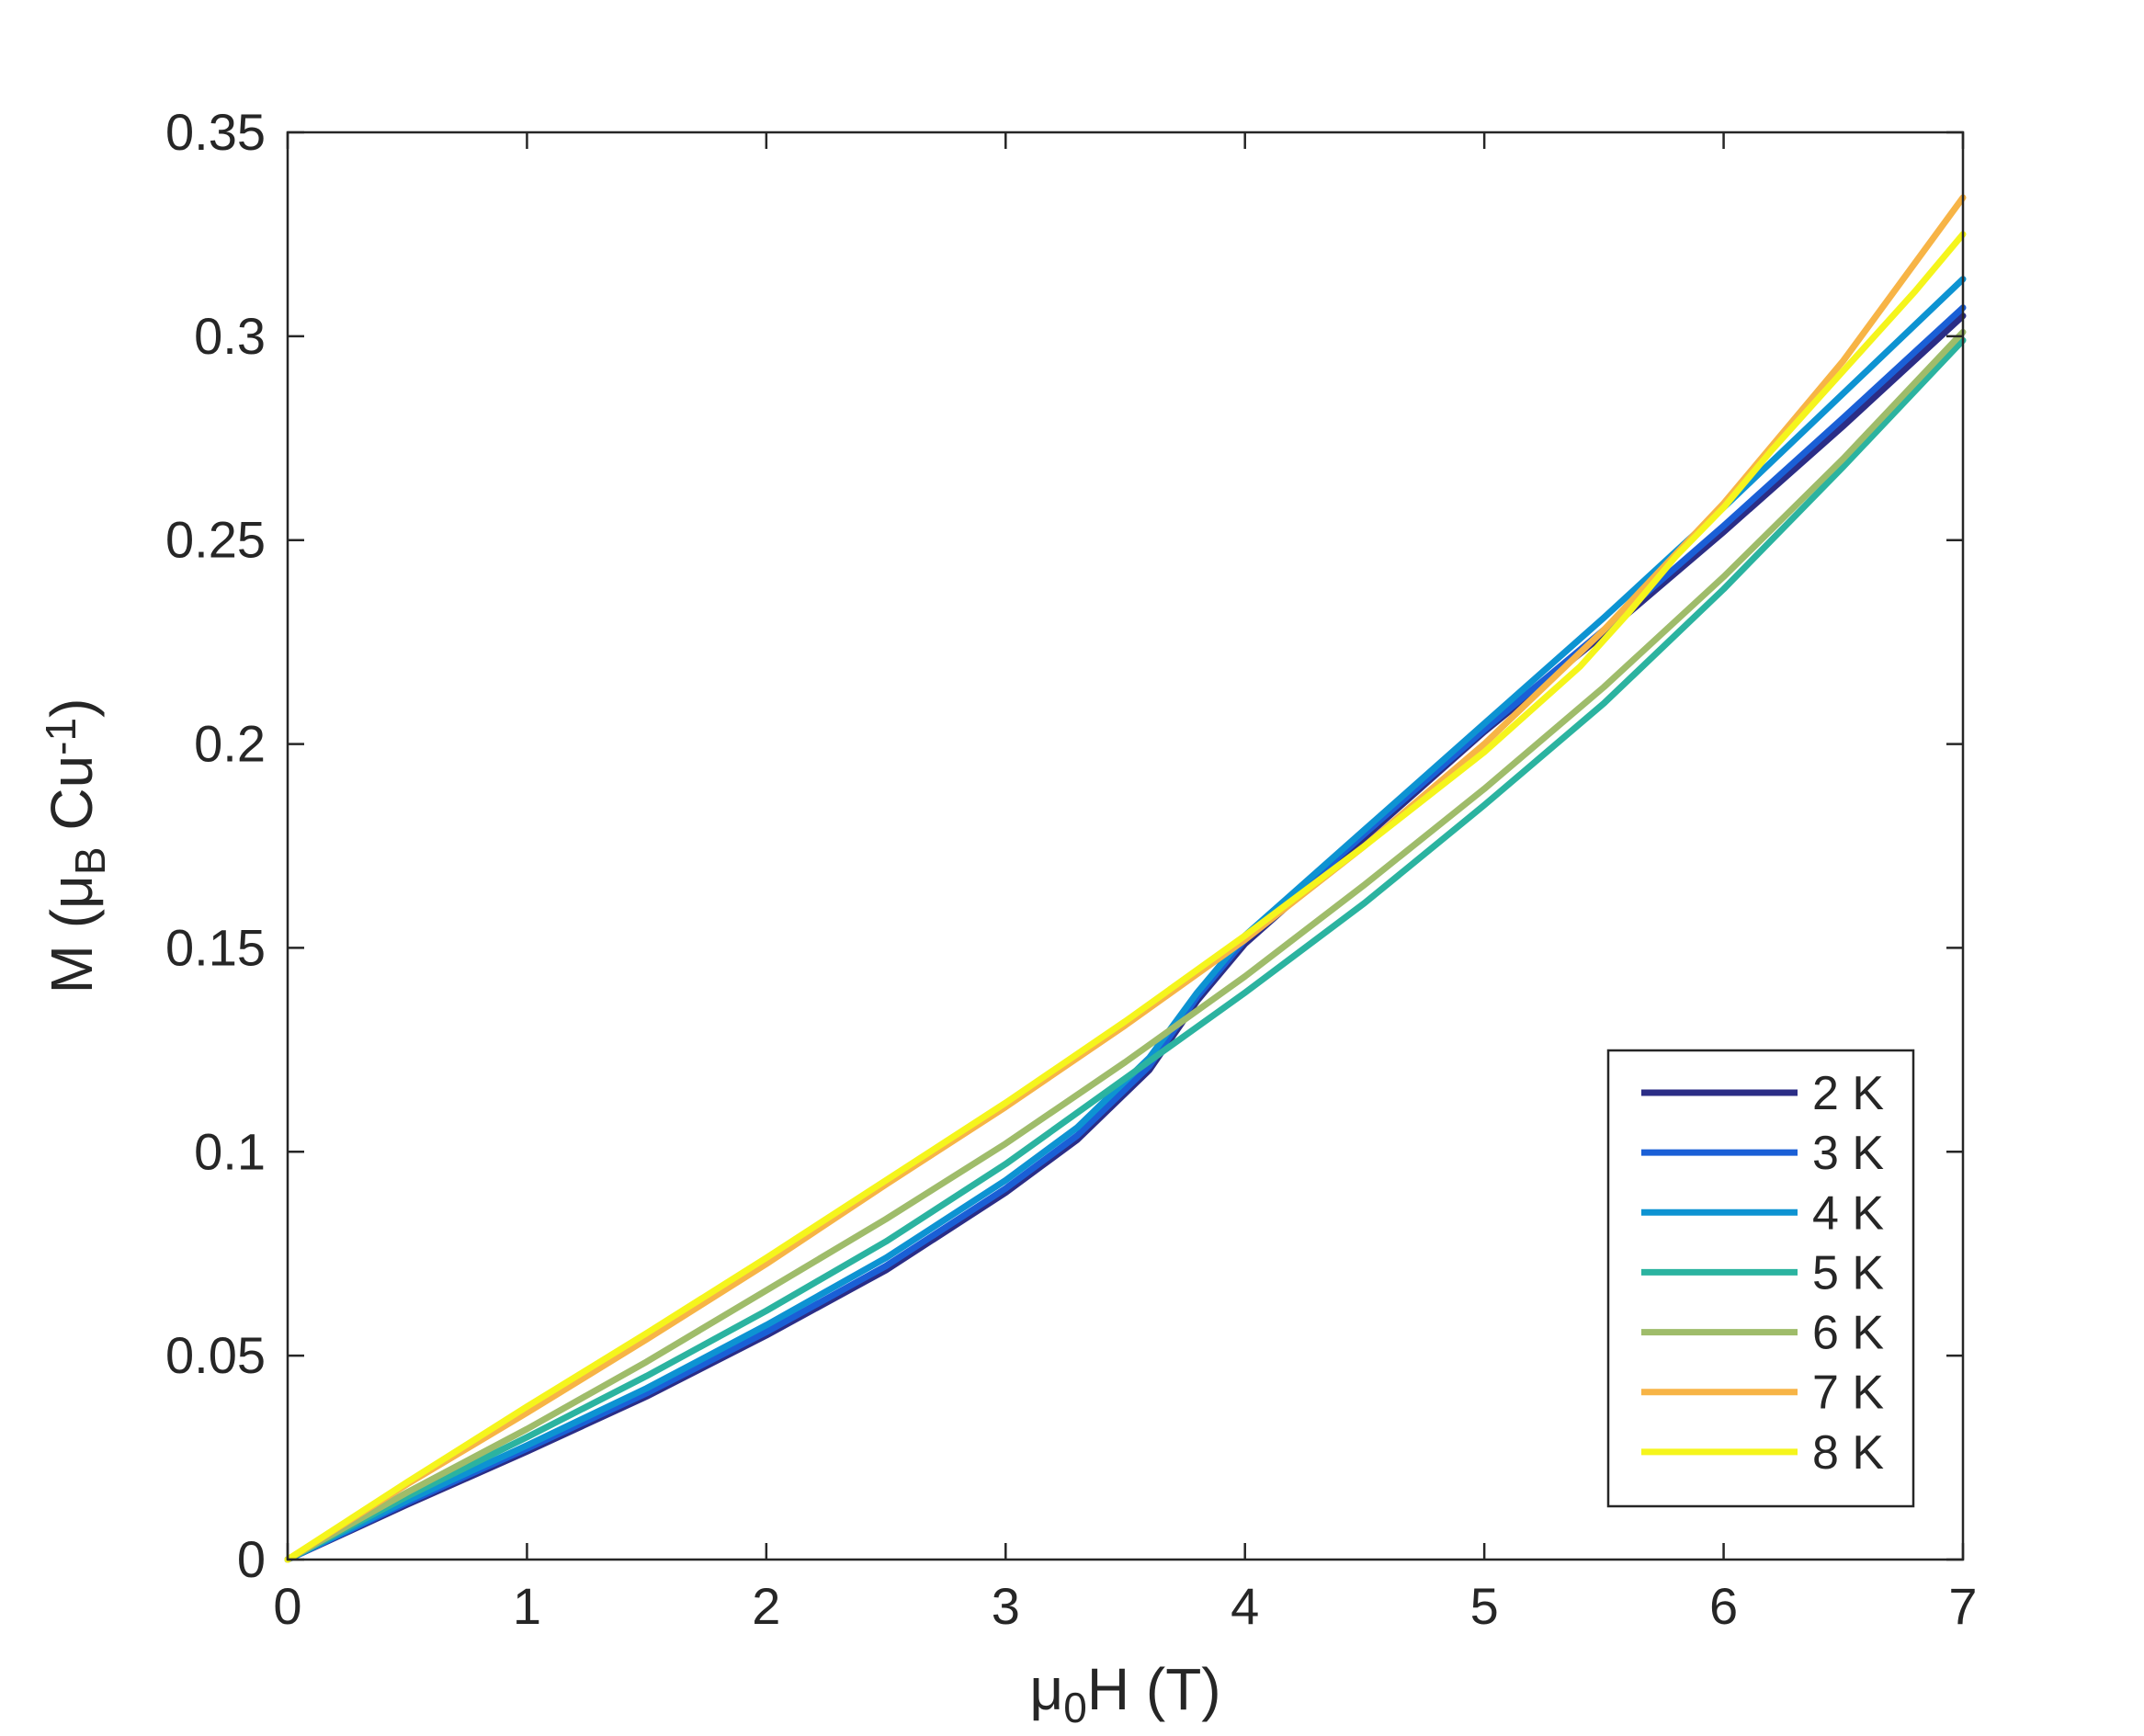 The height and width of the screenshot is (1736, 2144). I want to click on y-axis-label-pre: M (μ, so click(72, 934).